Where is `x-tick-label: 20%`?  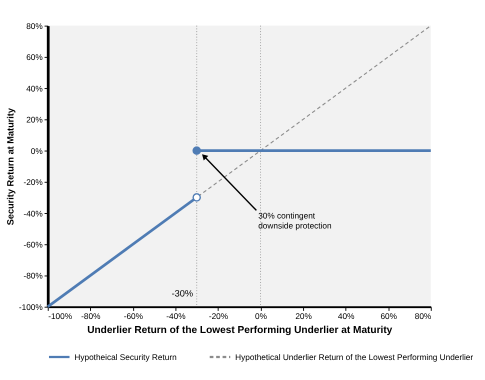
x-tick-label: 20% is located at coordinates (304, 317).